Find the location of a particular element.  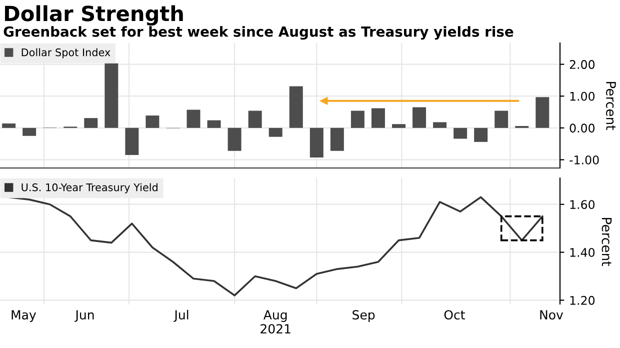

x-tick-label: Jul is located at coordinates (181, 316).